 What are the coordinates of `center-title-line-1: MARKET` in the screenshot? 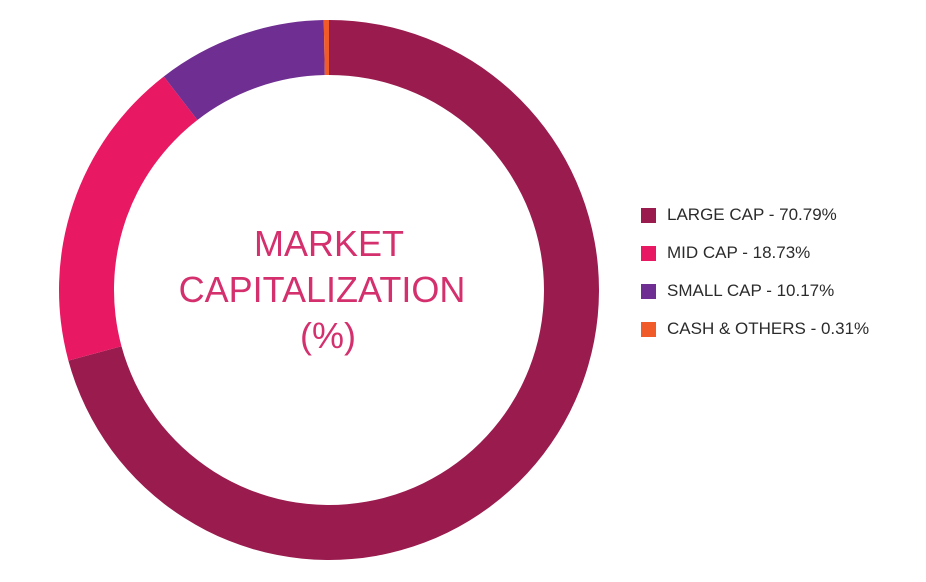 It's located at (329, 243).